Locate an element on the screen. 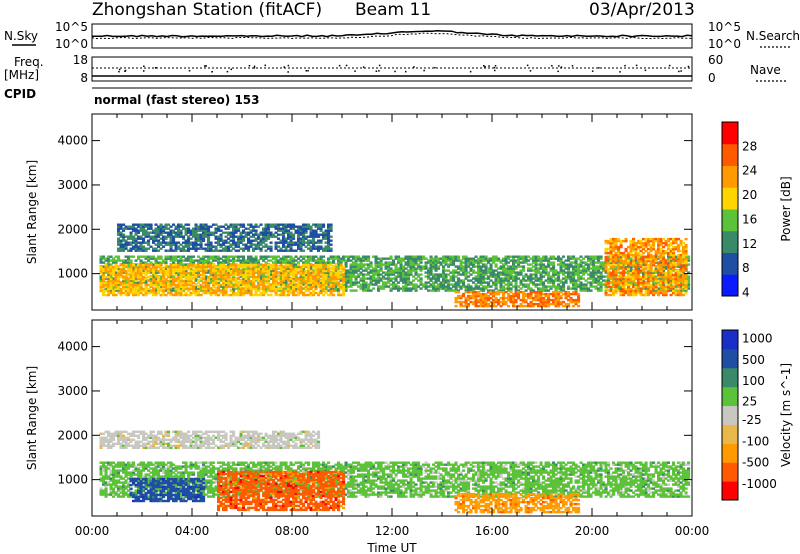 The image size is (800, 554). nave-label: Nave is located at coordinates (765, 70).